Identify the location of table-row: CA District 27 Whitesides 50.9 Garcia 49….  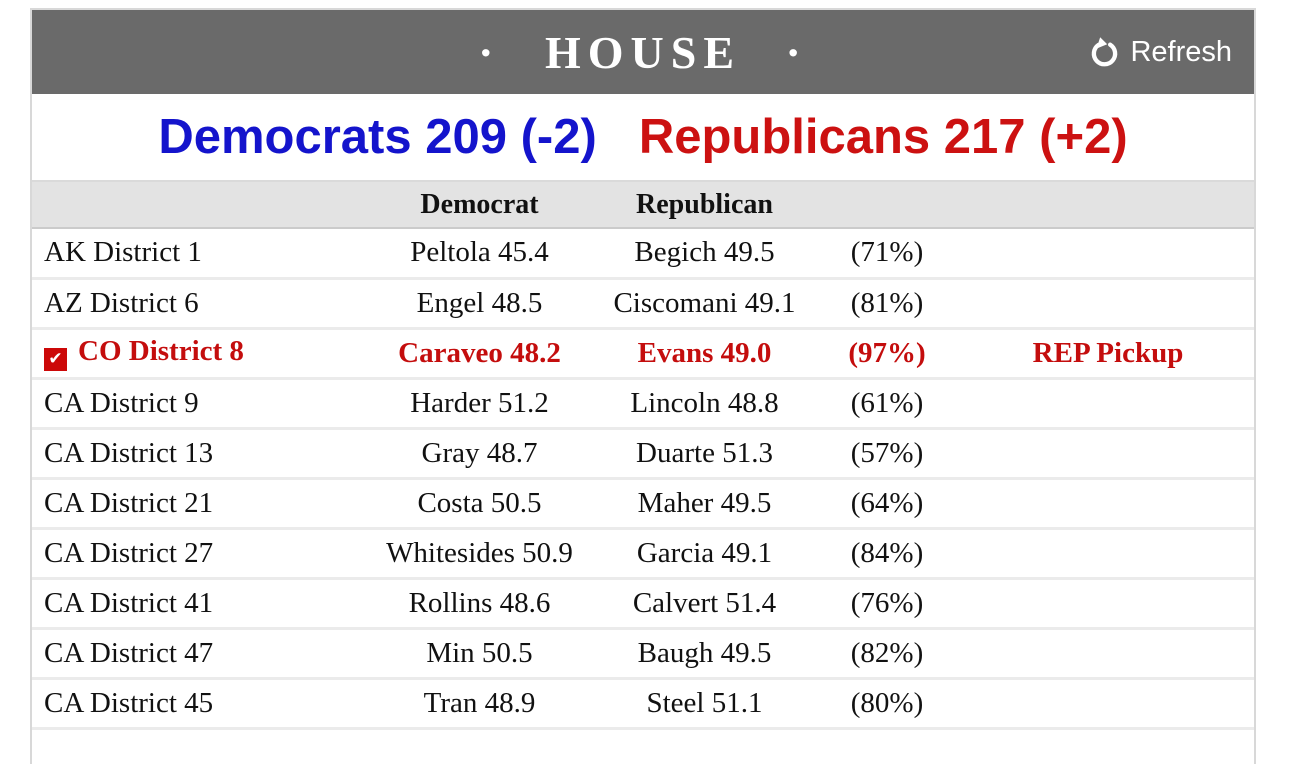
(643, 553).